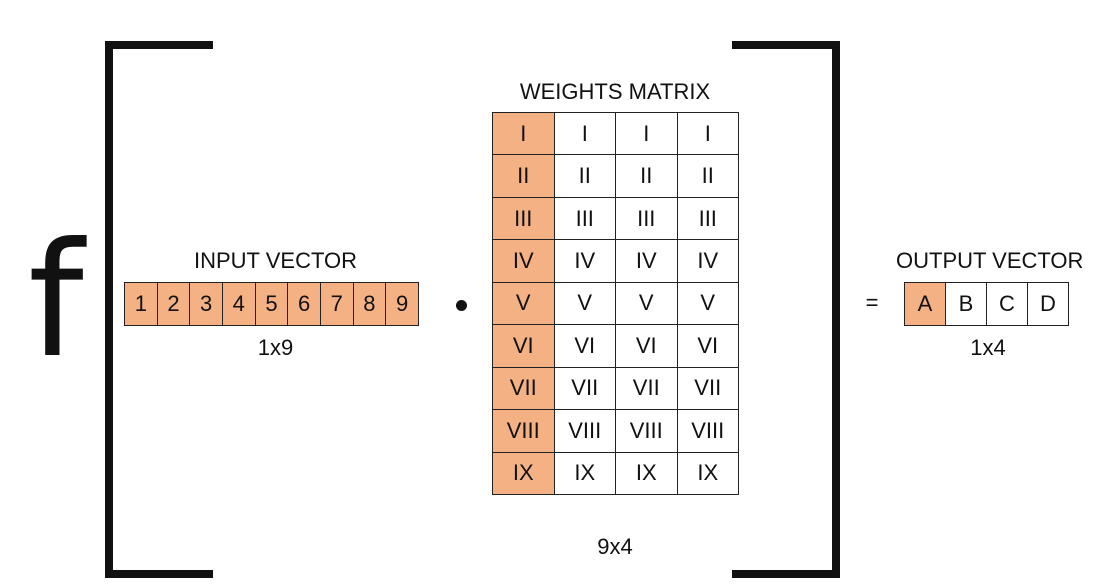  I want to click on dot-product-operator, so click(461, 305).